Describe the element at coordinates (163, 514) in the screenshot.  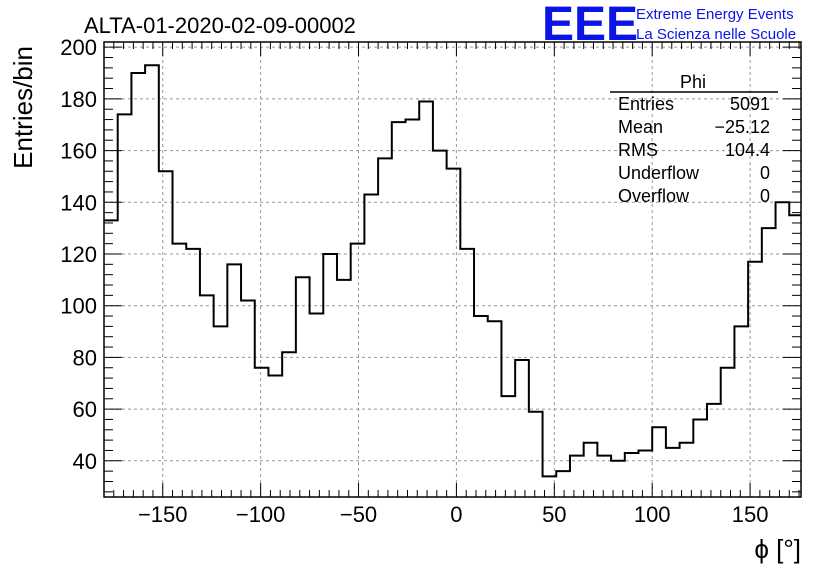
I see `x-tick-label: −150` at that location.